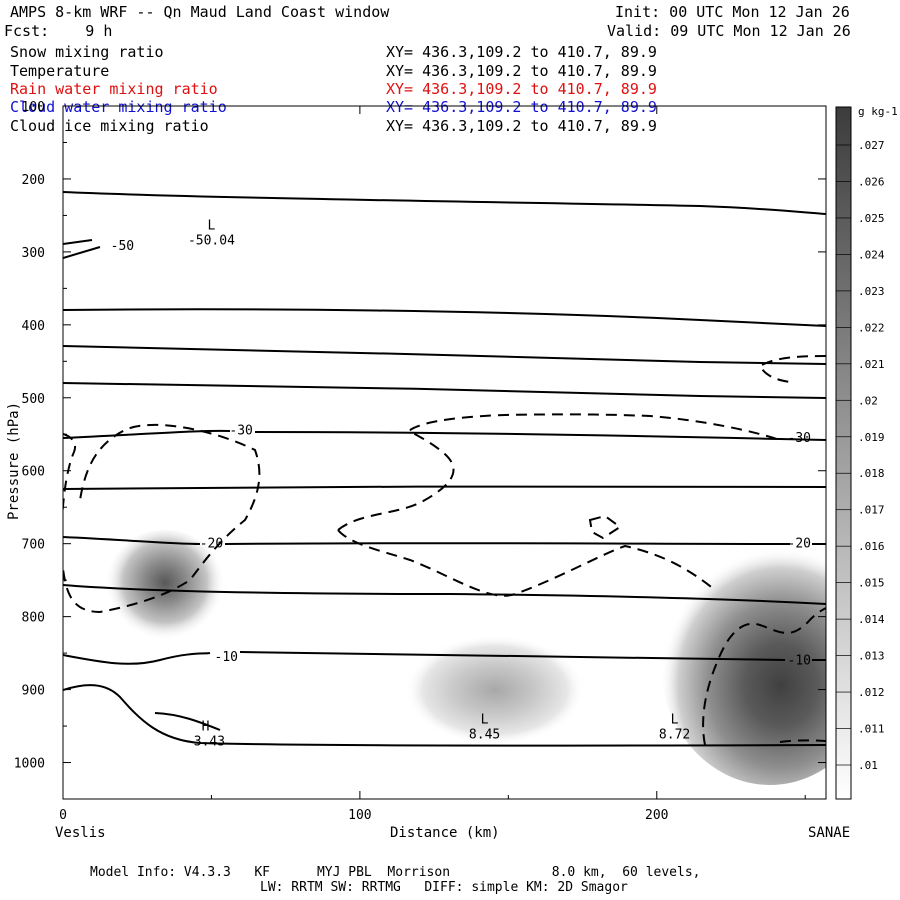 The width and height of the screenshot is (900, 900). I want to click on valid-time: Valid: 09 UTC Mon 12 Jan 26, so click(729, 31).